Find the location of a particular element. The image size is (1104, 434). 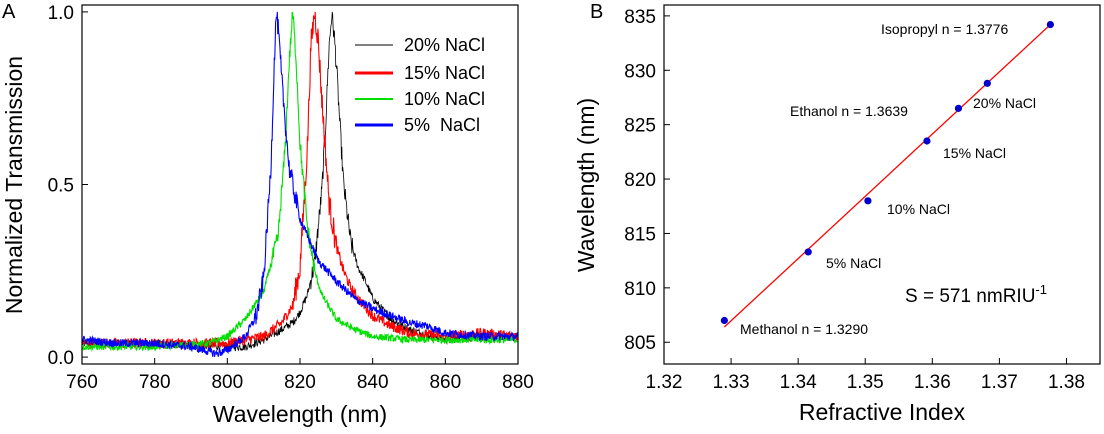

panel-a-y-tick-label: 1.0 is located at coordinates (61, 13).